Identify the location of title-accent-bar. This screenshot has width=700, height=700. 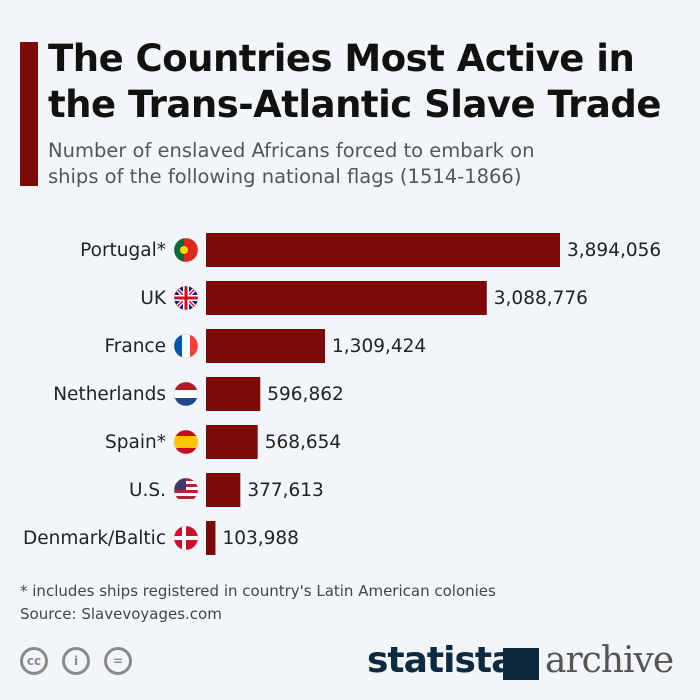
(29, 114).